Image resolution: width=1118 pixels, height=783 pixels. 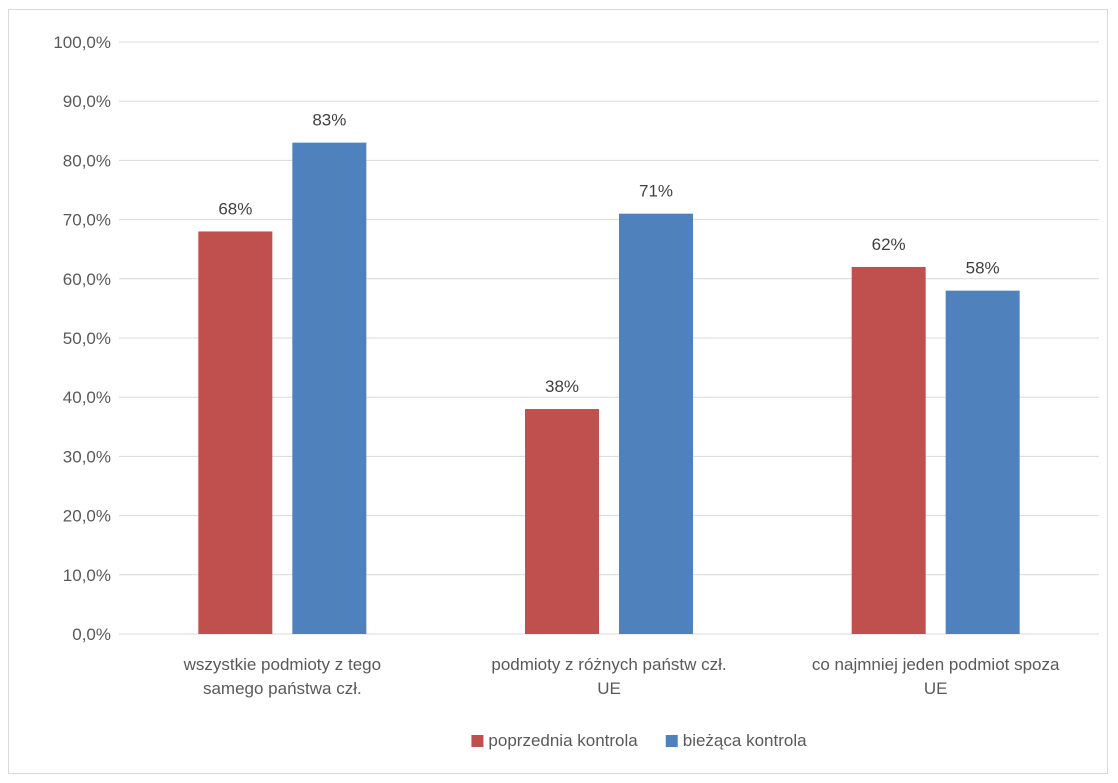 I want to click on y-tick-label: 90,0%, so click(x=87, y=101).